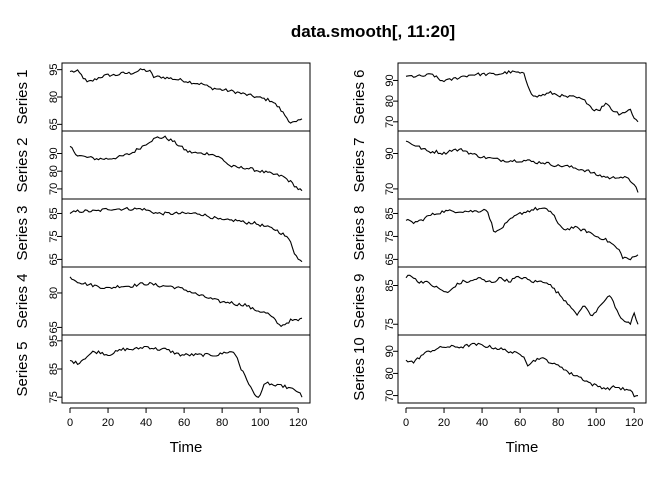 This screenshot has height=480, width=672. I want to click on panel-6: Series 6 70 80 90, so click(499, 97).